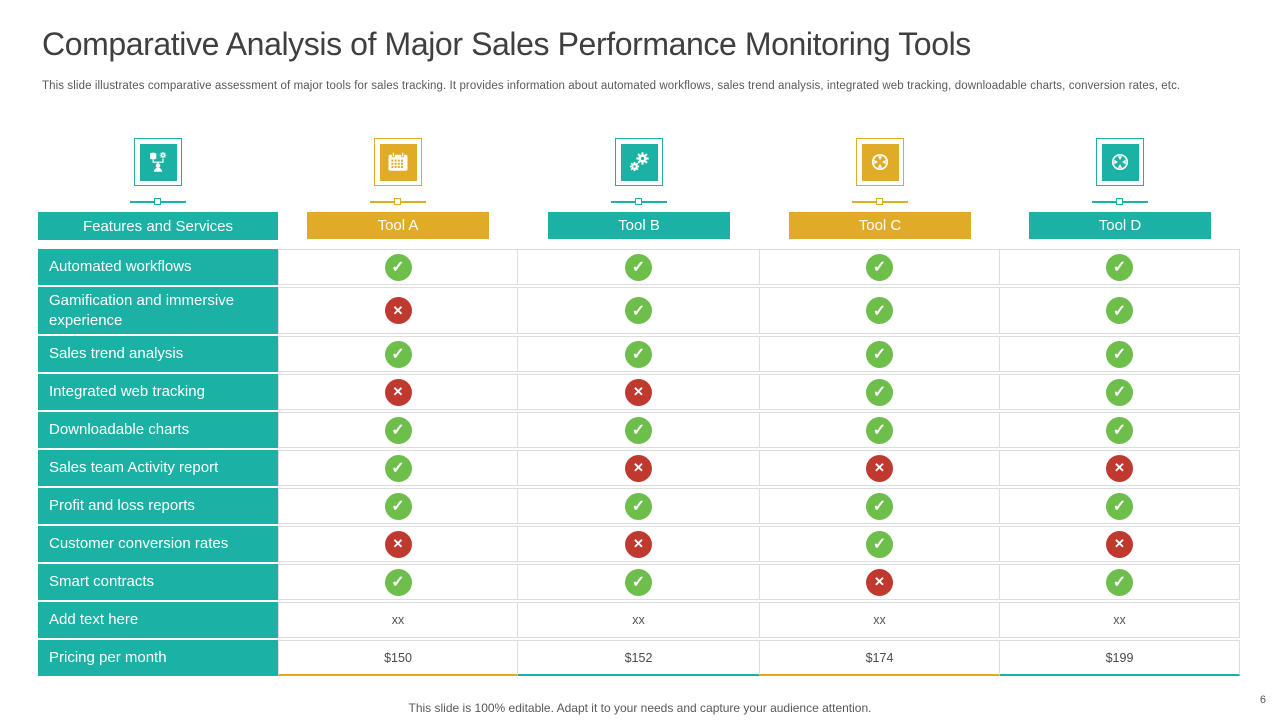 The width and height of the screenshot is (1280, 720). I want to click on header-label-features: Features and Services, so click(158, 226).